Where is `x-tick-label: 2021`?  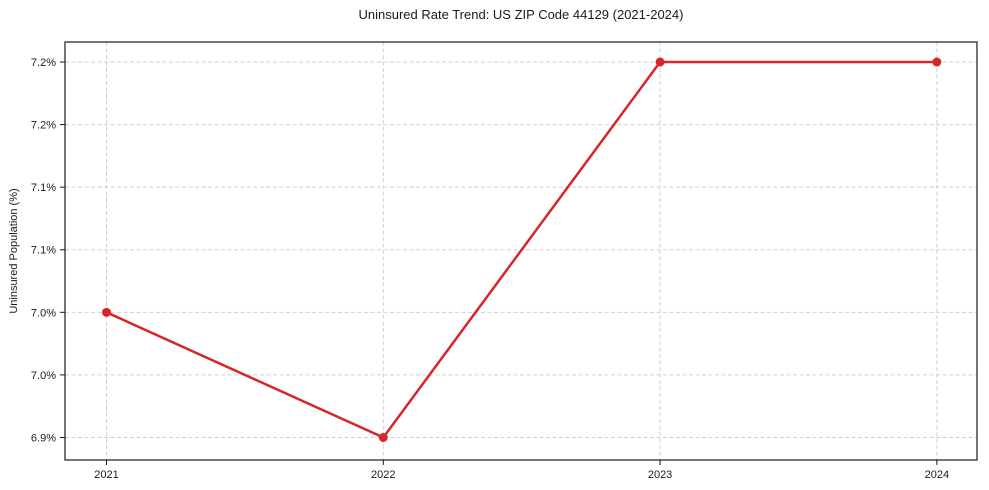 x-tick-label: 2021 is located at coordinates (106, 475).